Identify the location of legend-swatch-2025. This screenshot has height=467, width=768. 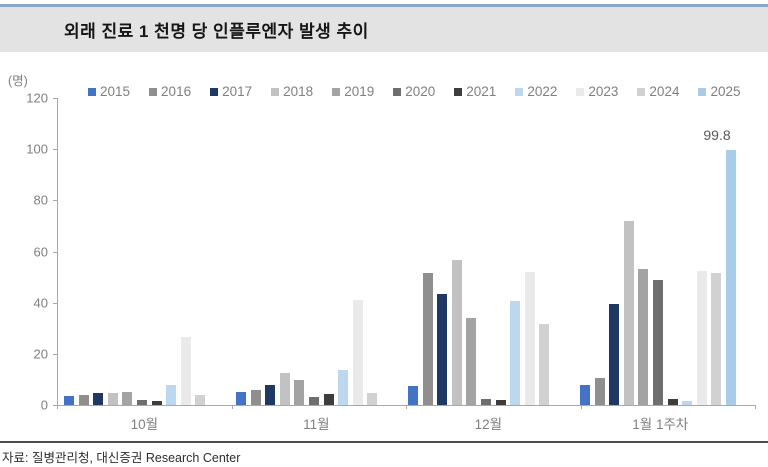
(702, 91).